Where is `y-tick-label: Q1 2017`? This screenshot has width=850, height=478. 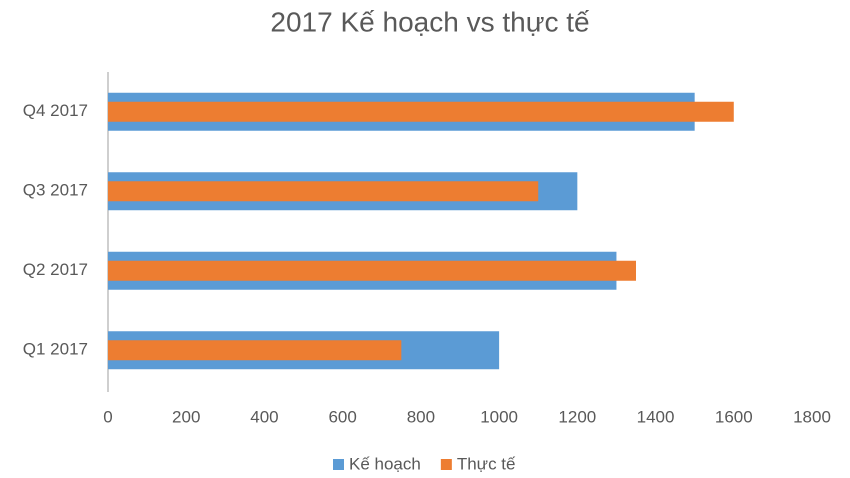
y-tick-label: Q1 2017 is located at coordinates (55, 349).